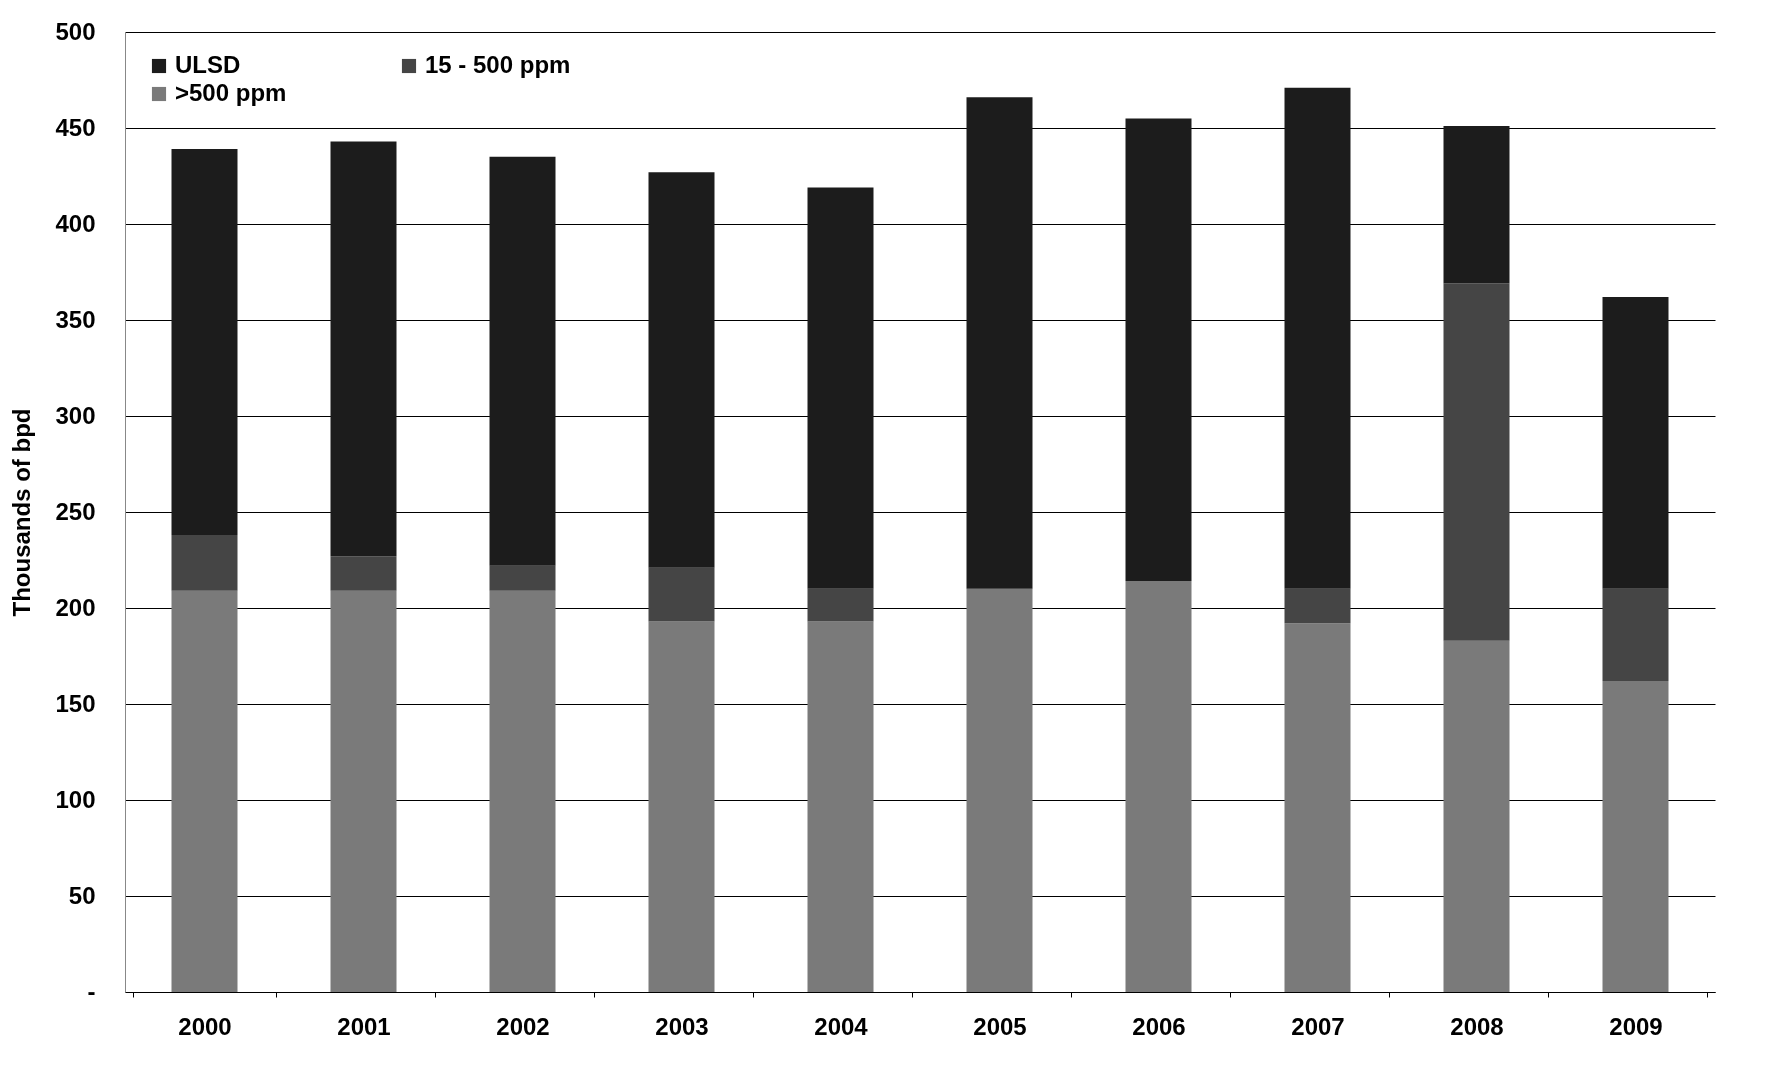 The width and height of the screenshot is (1771, 1088). I want to click on x-tick-label: 2000, so click(205, 1026).